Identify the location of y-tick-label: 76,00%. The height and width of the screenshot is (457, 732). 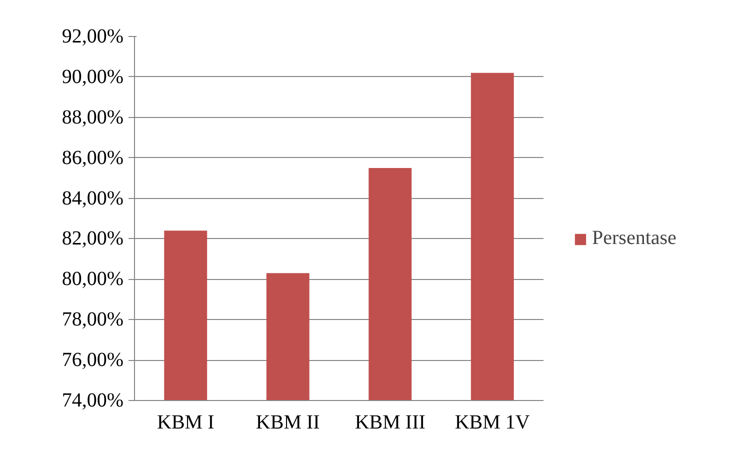
(93, 360).